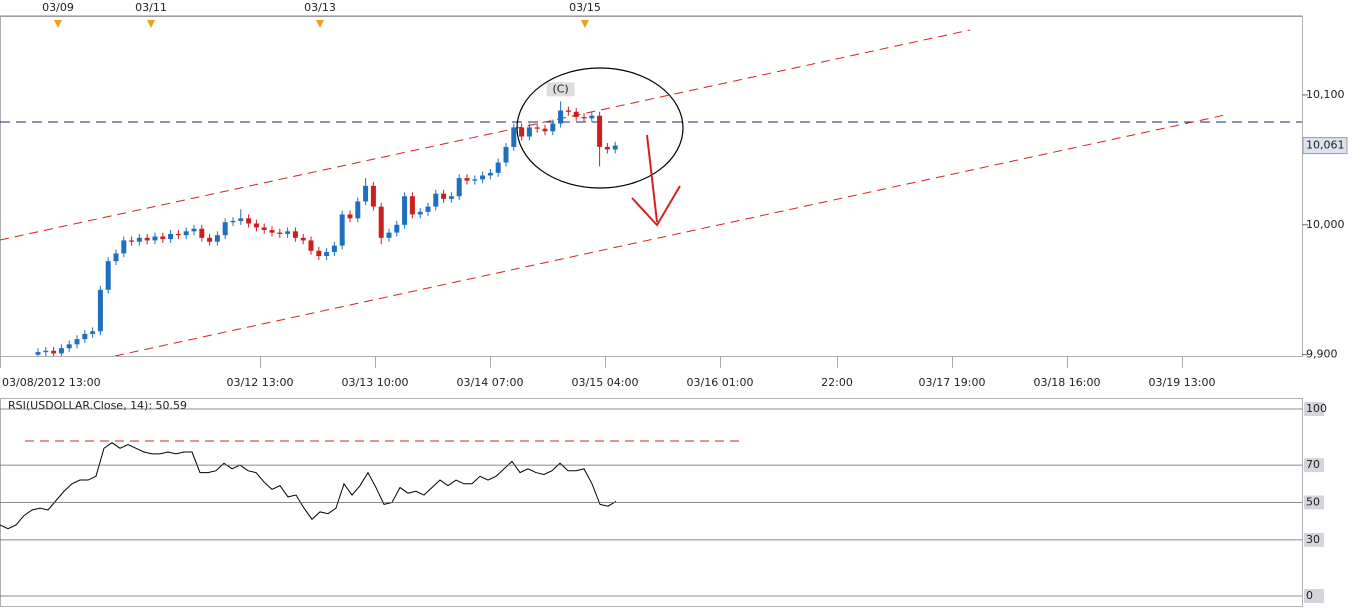 The image size is (1360, 608). I want to click on arrow-shaft, so click(652, 178).